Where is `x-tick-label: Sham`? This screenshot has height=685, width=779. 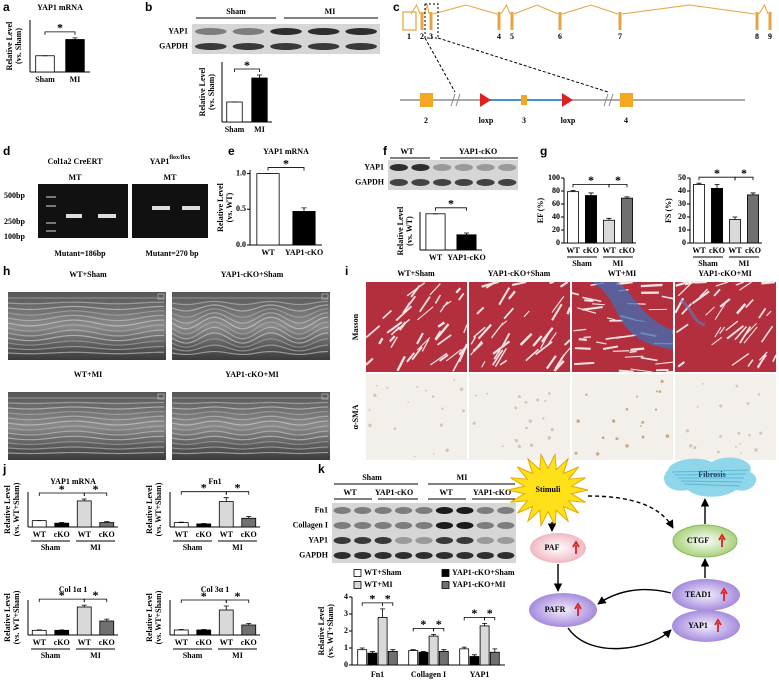
x-tick-label: Sham is located at coordinates (235, 129).